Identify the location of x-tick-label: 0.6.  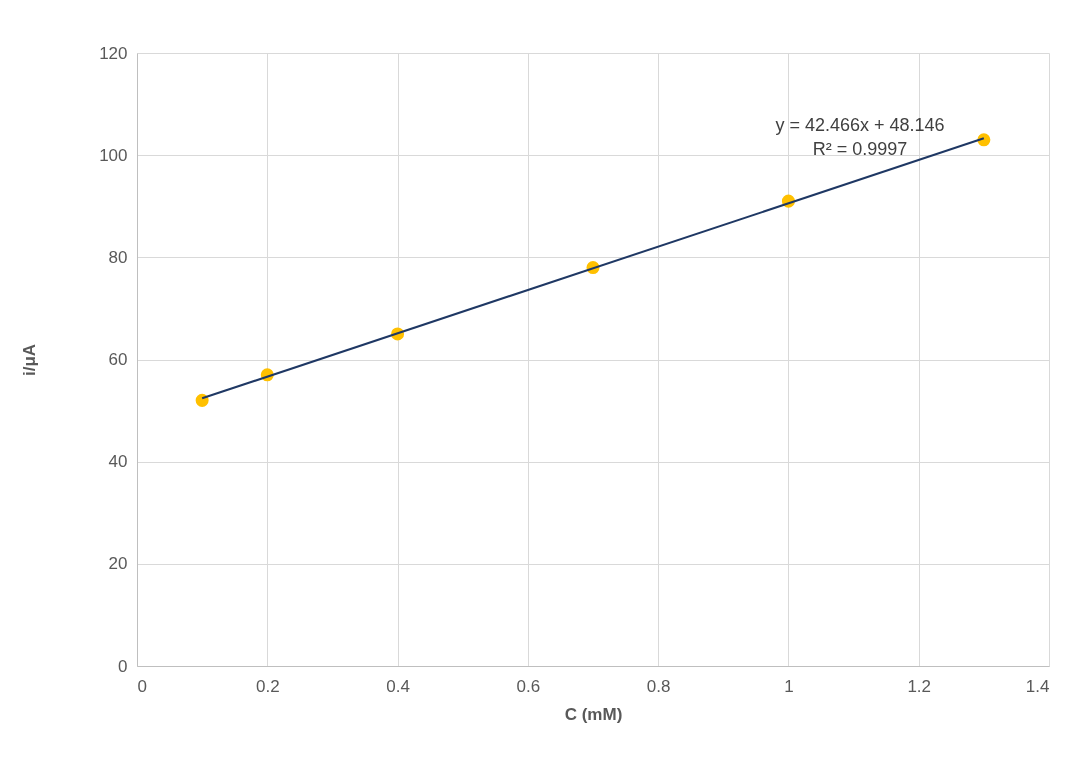
(528, 686).